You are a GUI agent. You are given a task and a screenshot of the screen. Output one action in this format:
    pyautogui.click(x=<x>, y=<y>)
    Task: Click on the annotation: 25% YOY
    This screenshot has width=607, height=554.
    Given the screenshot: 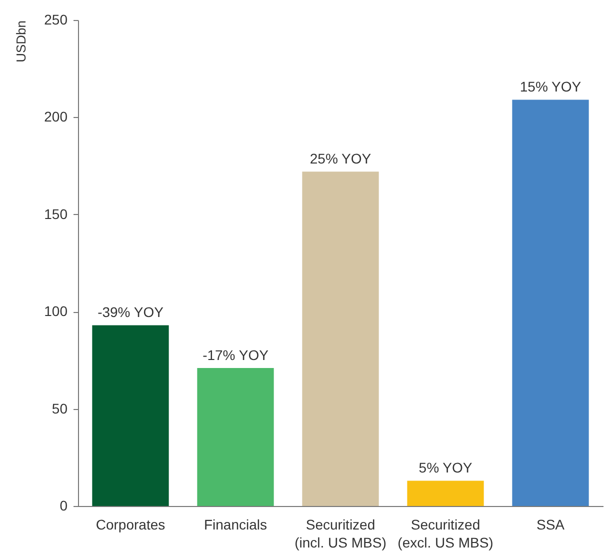 What is the action you would take?
    pyautogui.click(x=341, y=158)
    